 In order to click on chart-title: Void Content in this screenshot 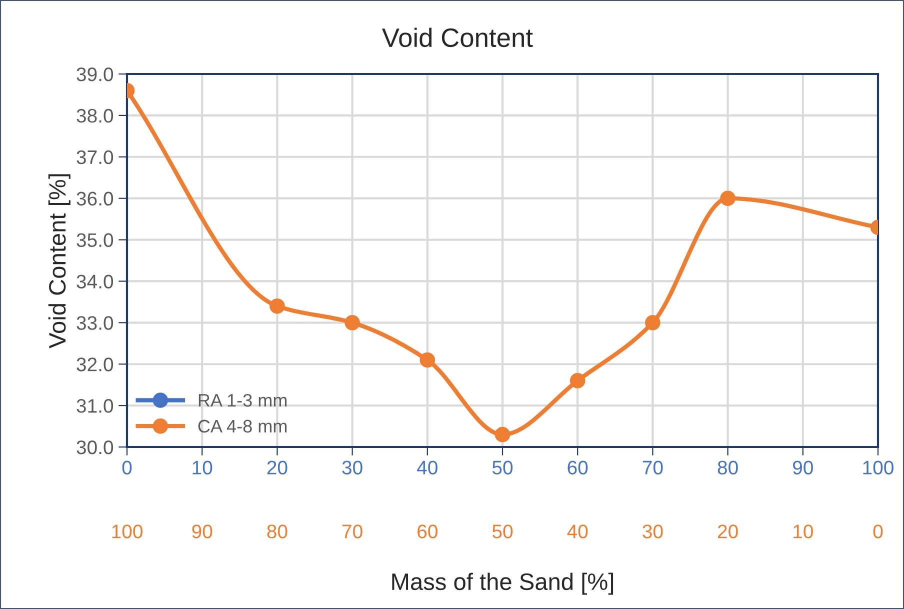, I will do `click(457, 38)`.